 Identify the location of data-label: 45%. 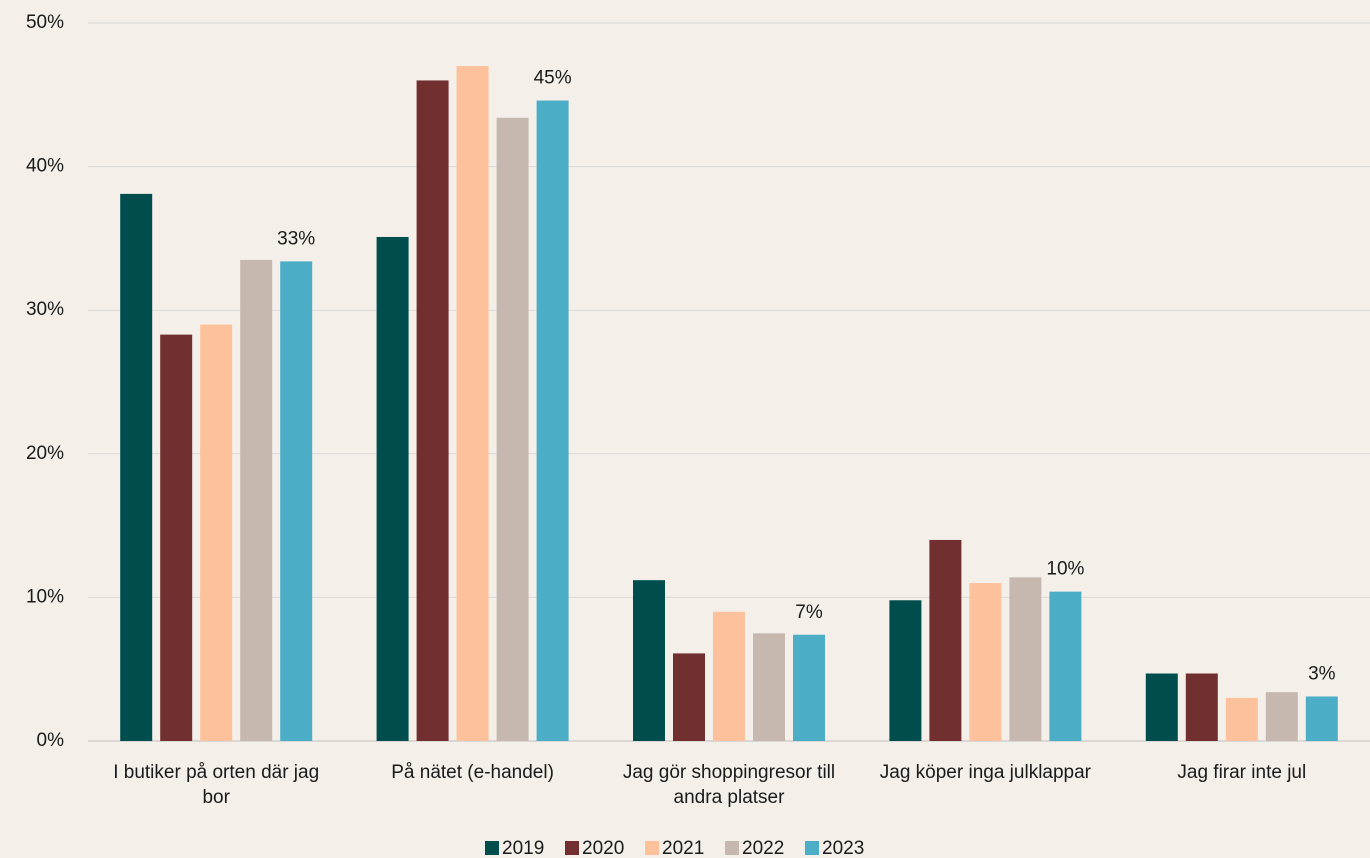
(553, 78).